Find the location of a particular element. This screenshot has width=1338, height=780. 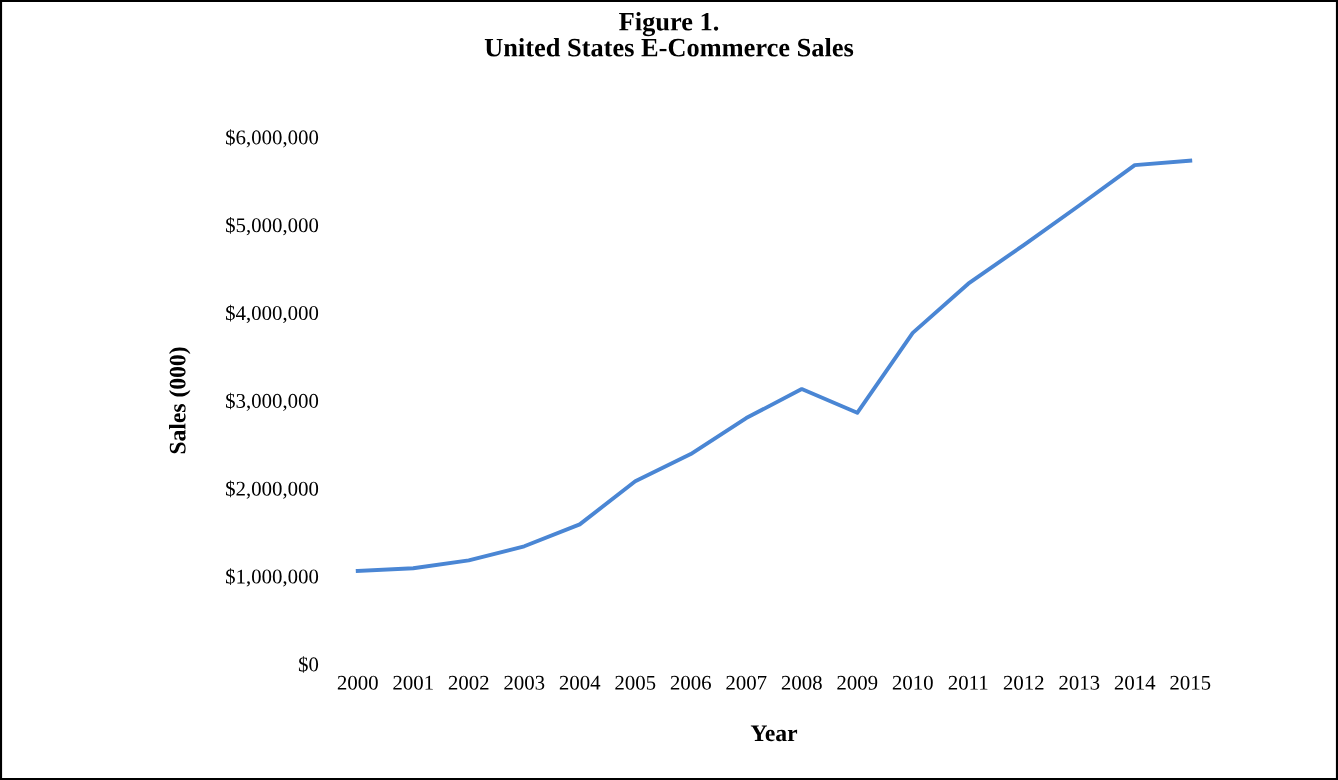

chart-title: Figure 1. United States E-Commerce Sales is located at coordinates (669, 34).